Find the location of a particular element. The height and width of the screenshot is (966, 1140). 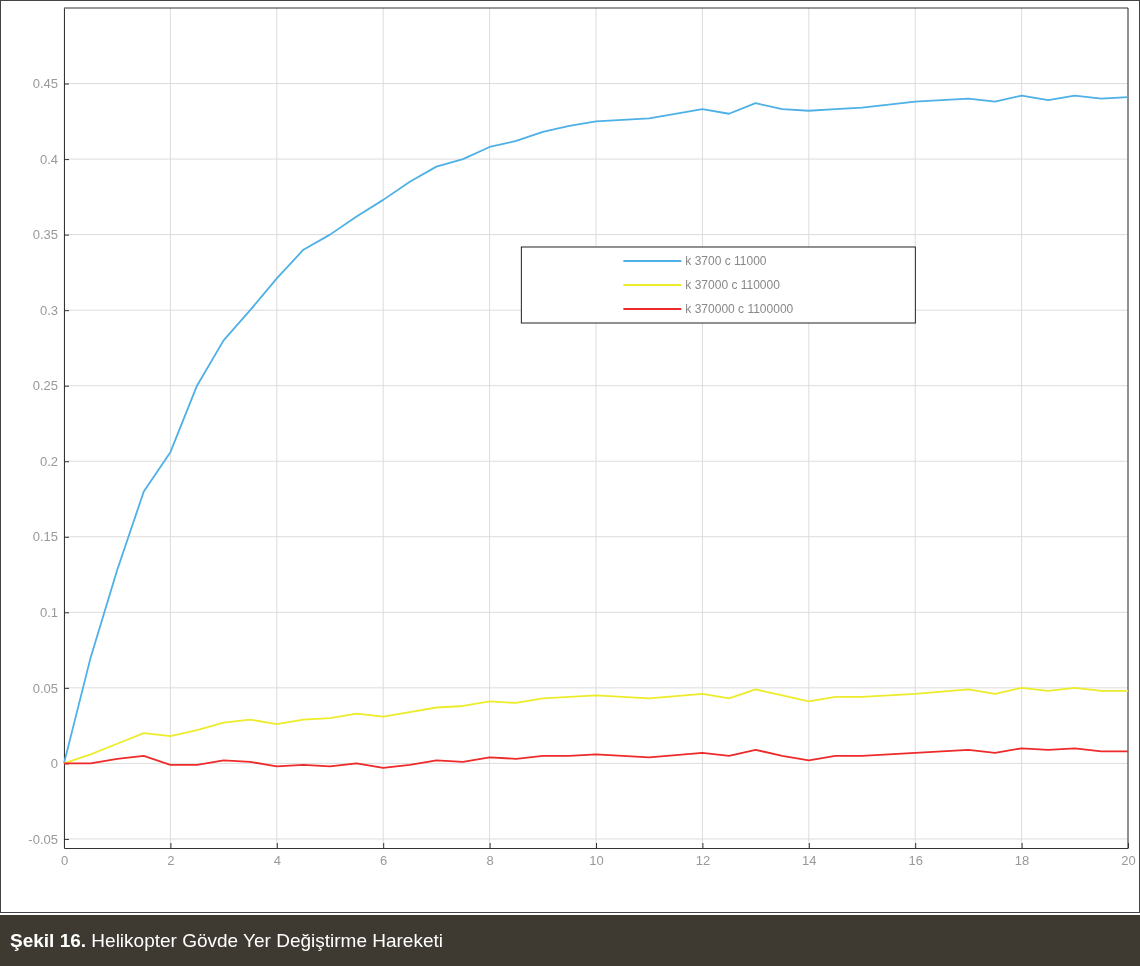

x-tick-label: 2 is located at coordinates (171, 861).